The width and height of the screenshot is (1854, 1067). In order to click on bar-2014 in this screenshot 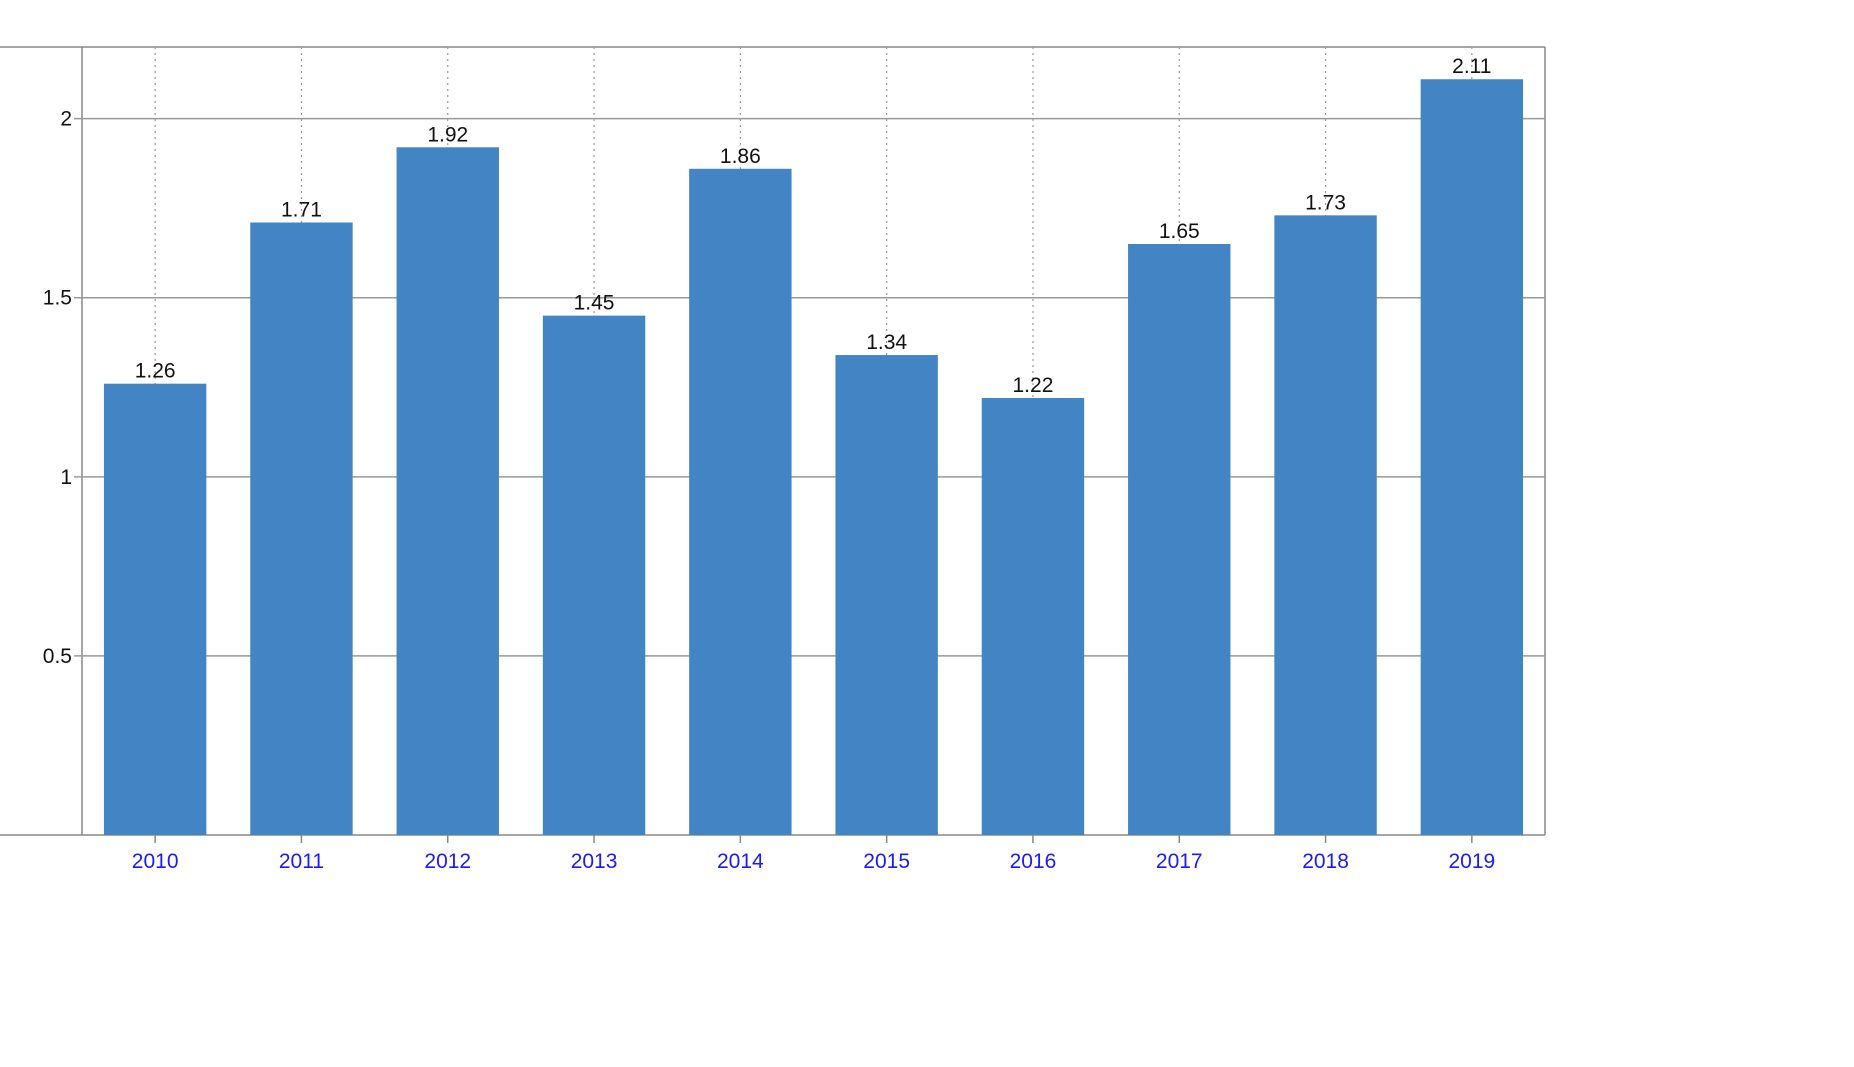, I will do `click(740, 502)`.